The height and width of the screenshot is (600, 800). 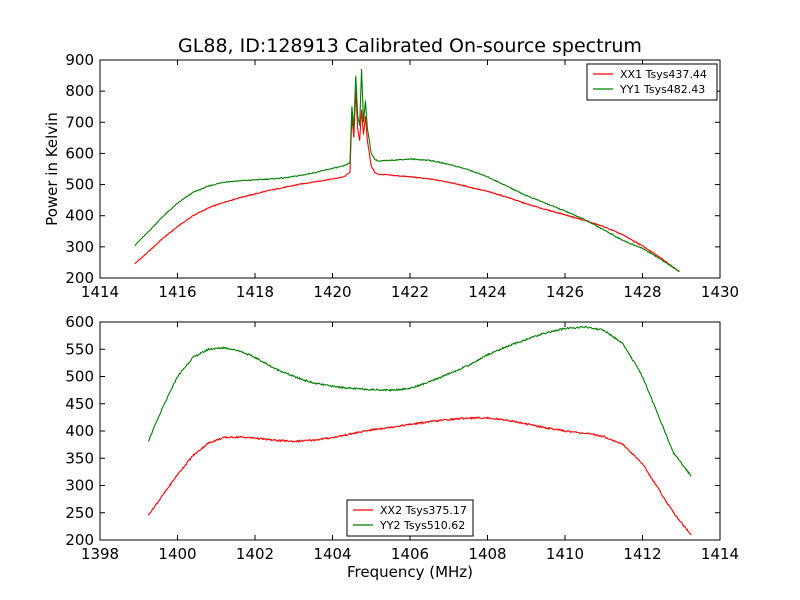 I want to click on legend-label-2: YY1 Tsys482.43, so click(x=662, y=89).